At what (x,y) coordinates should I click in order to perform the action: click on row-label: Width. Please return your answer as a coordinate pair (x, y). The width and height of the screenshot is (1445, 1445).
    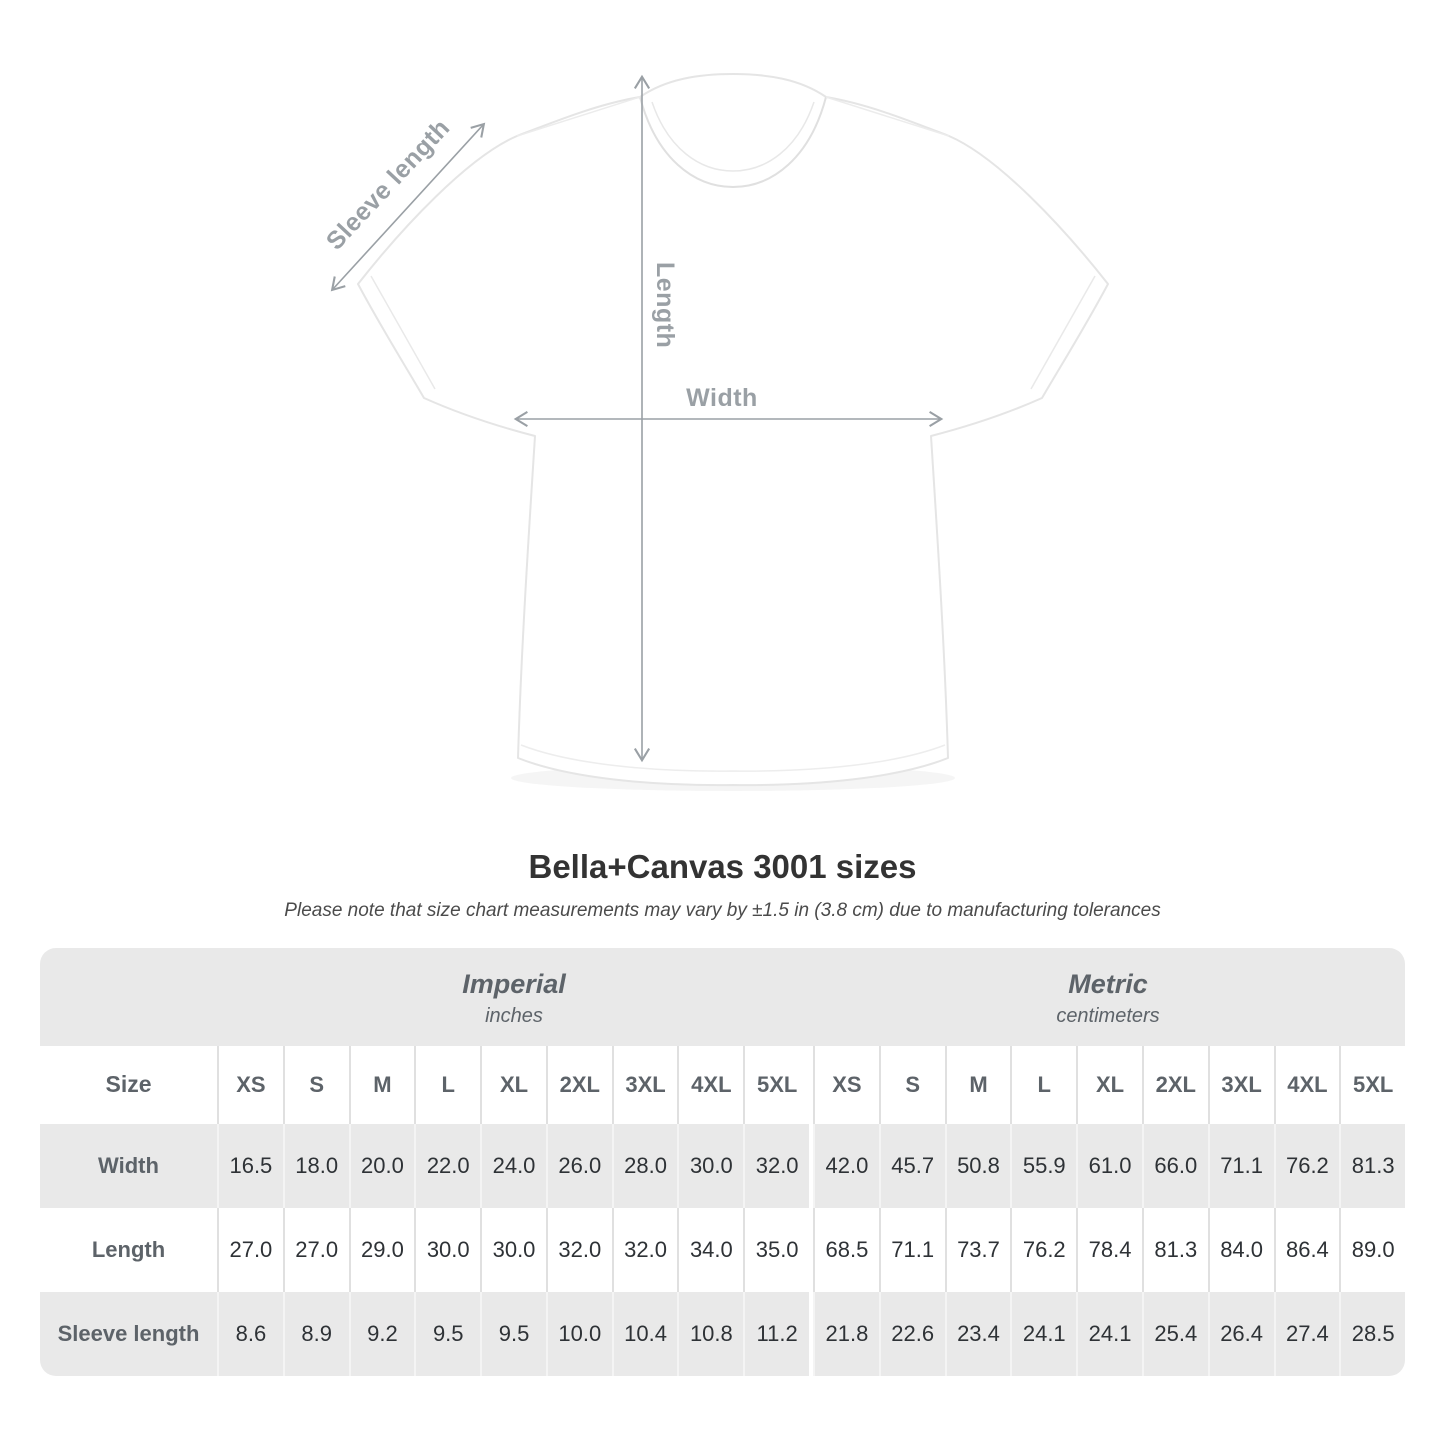
    Looking at the image, I should click on (128, 1165).